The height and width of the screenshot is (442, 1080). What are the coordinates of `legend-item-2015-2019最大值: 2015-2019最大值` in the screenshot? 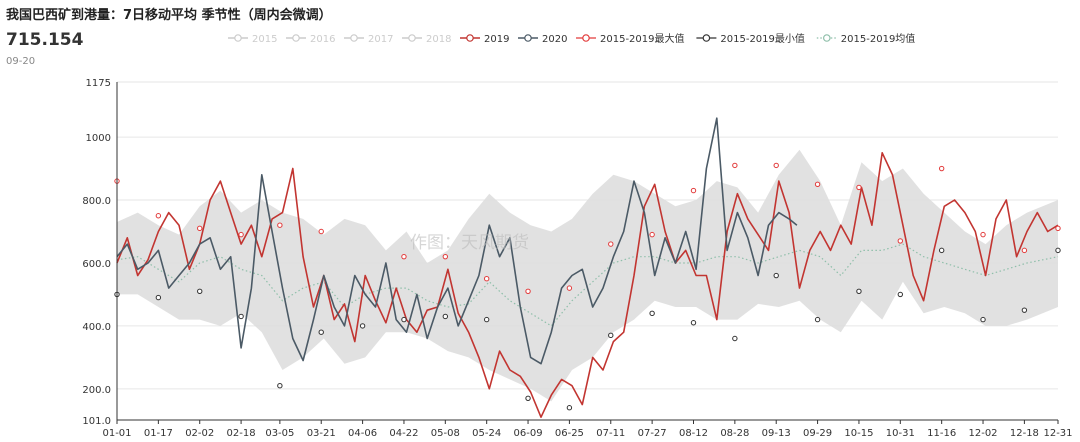 It's located at (630, 38).